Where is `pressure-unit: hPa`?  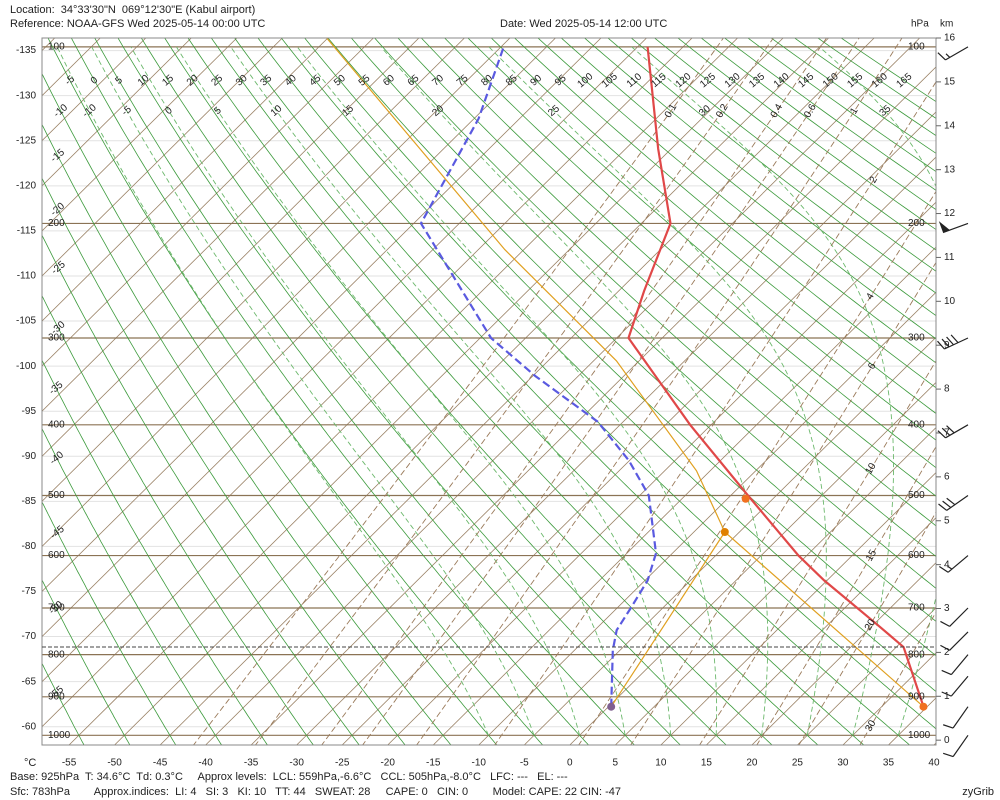
pressure-unit: hPa is located at coordinates (920, 24).